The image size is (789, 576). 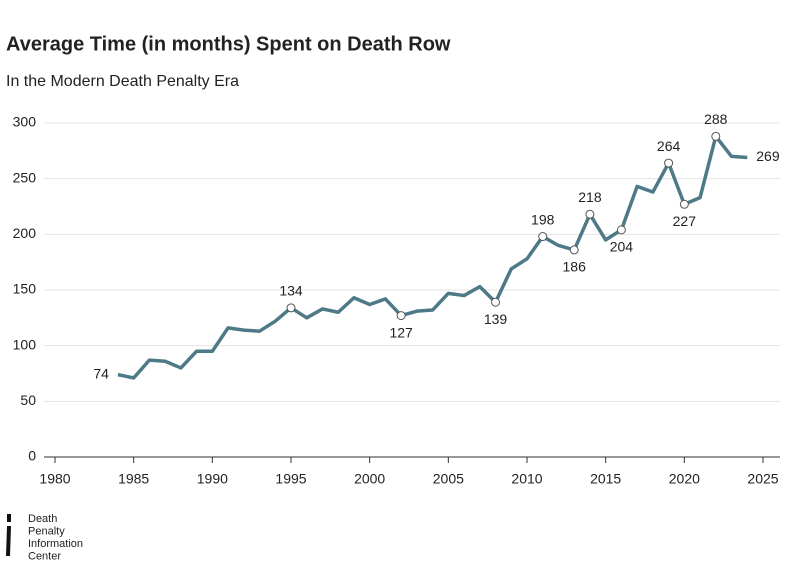 I want to click on y-tick-label: 250, so click(x=25, y=177).